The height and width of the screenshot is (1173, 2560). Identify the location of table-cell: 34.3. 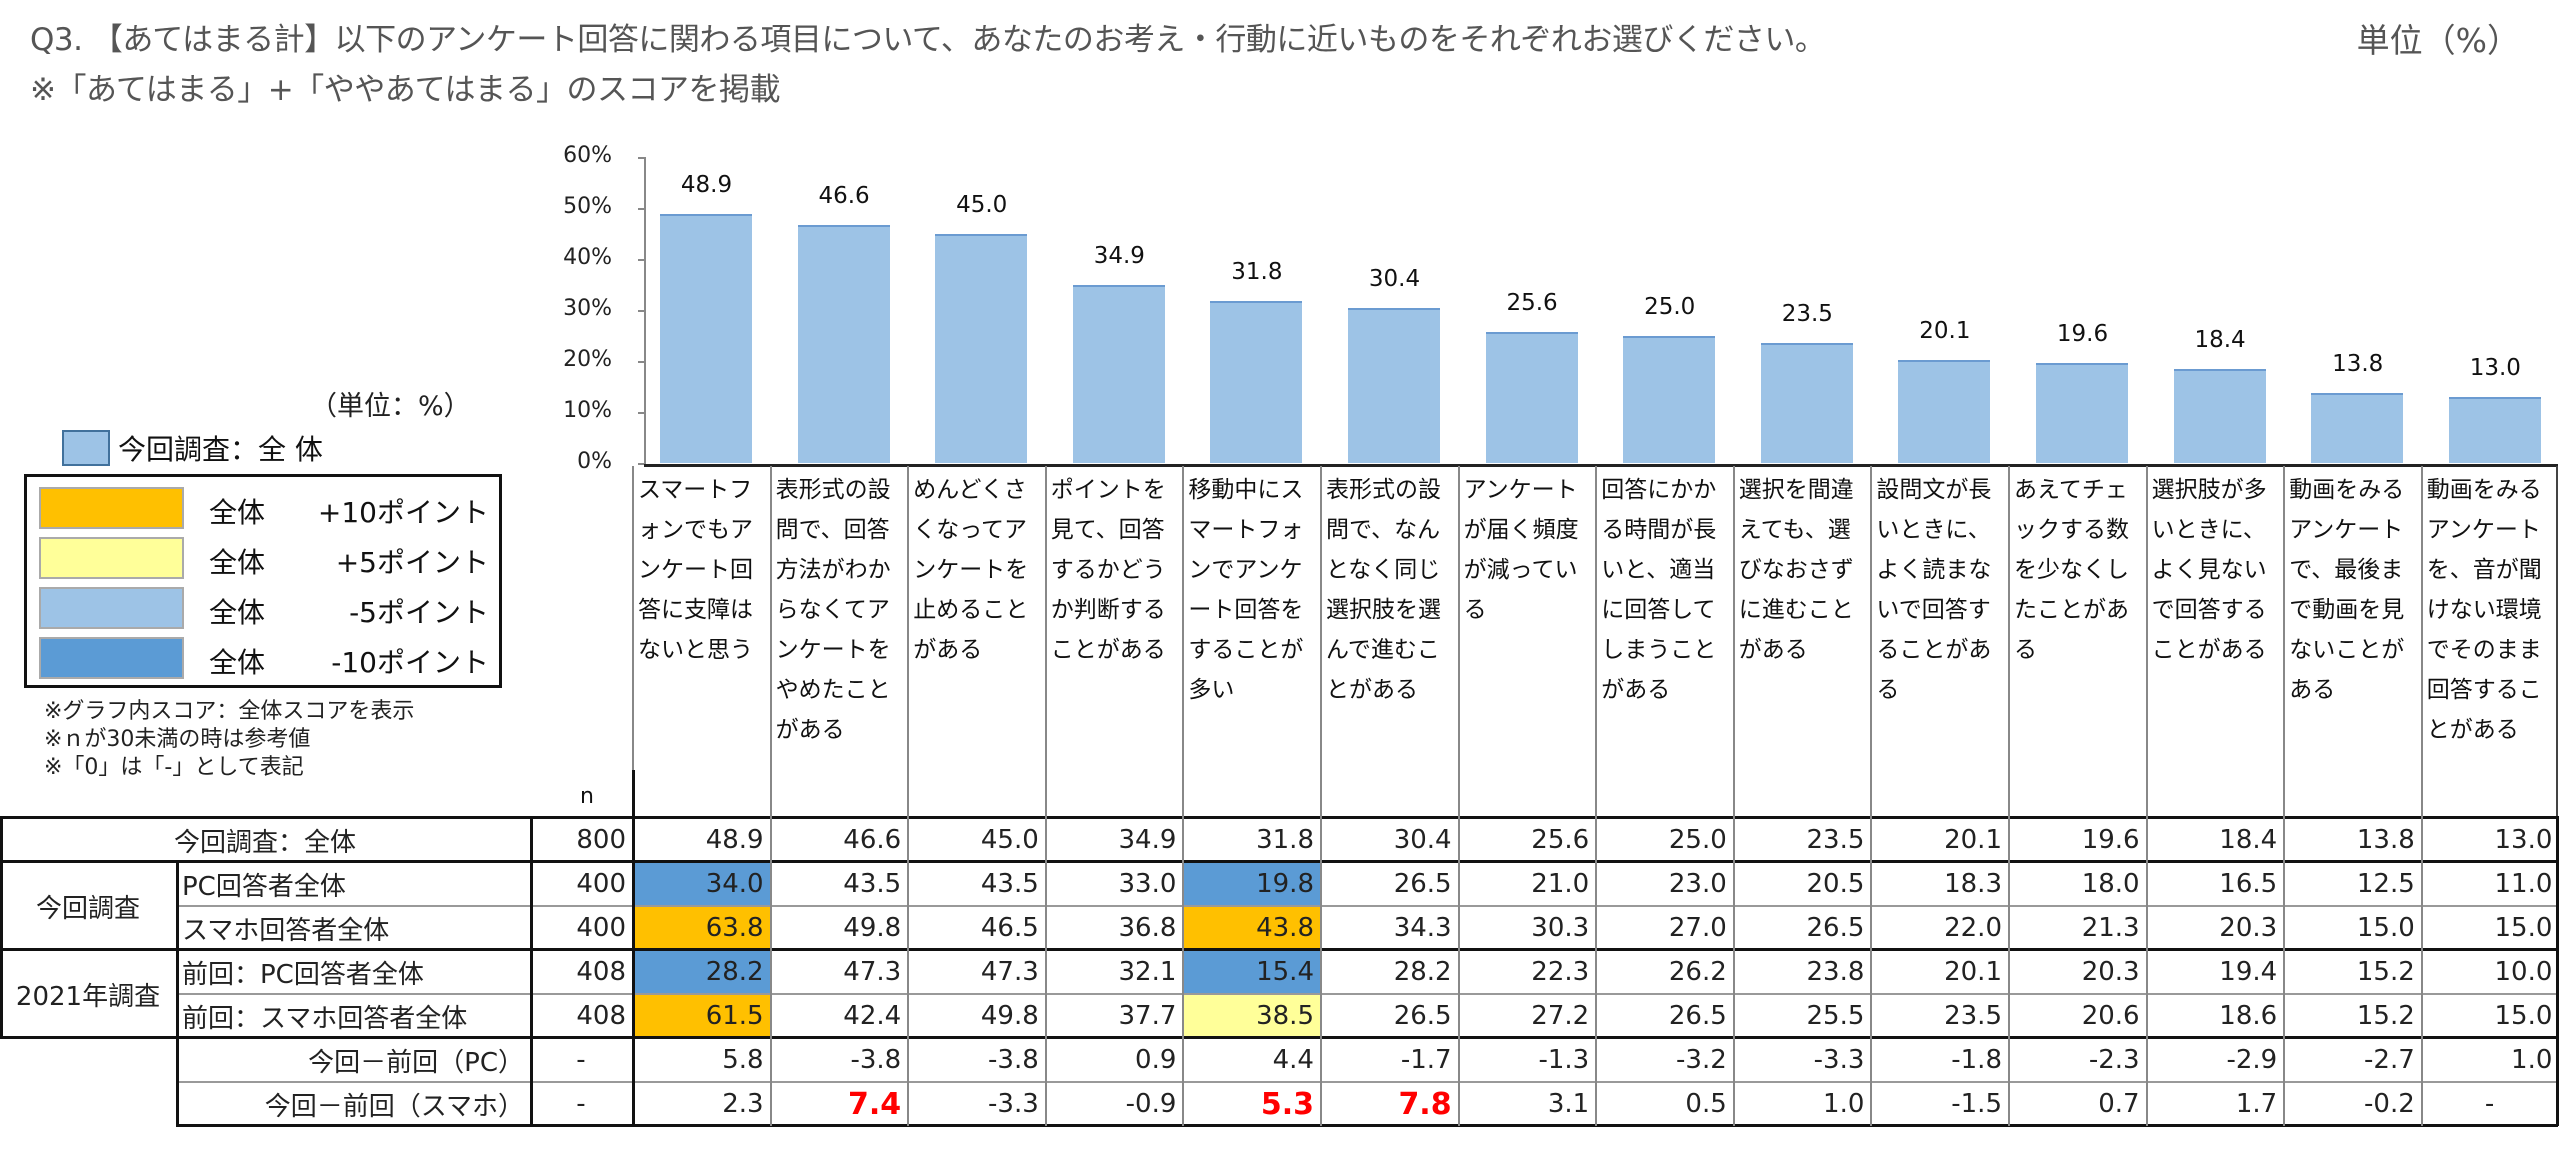
(1422, 928).